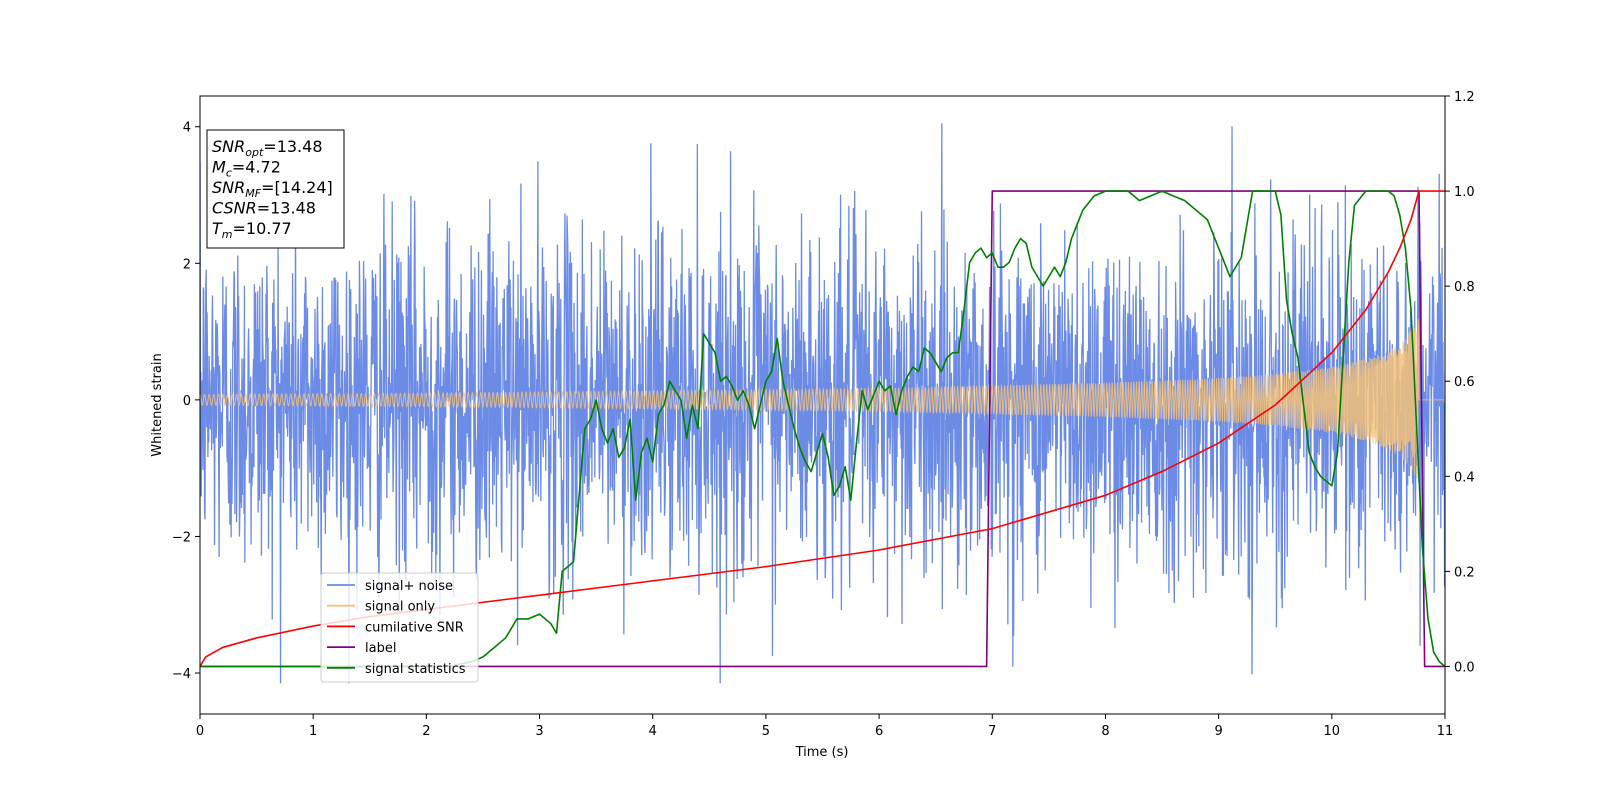 Image resolution: width=1600 pixels, height=800 pixels. I want to click on info-line-sub: m, so click(227, 234).